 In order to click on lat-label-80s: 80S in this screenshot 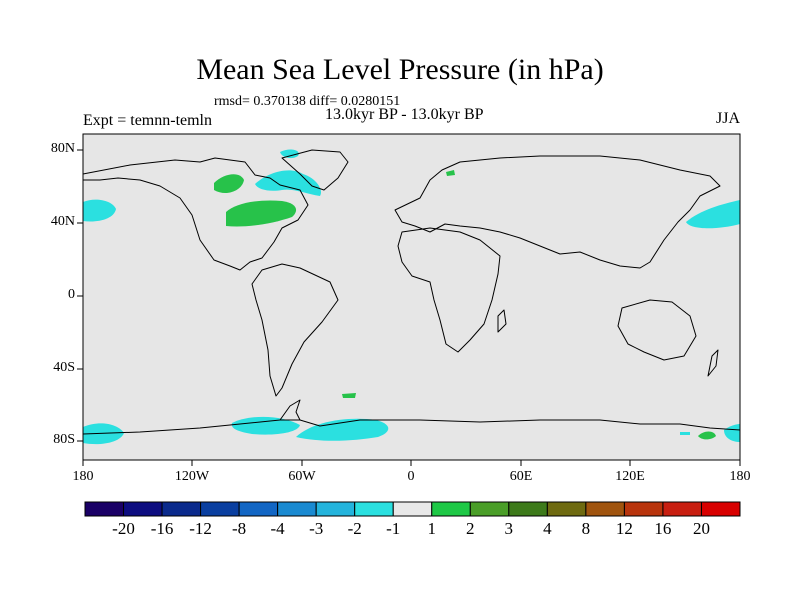, I will do `click(64, 439)`.